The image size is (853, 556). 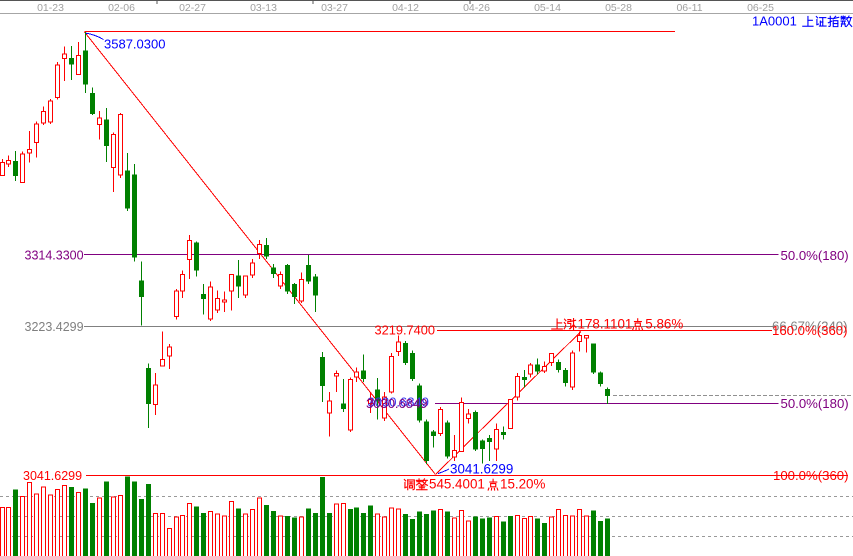 I want to click on svg-text: 02-27, so click(x=192, y=8).